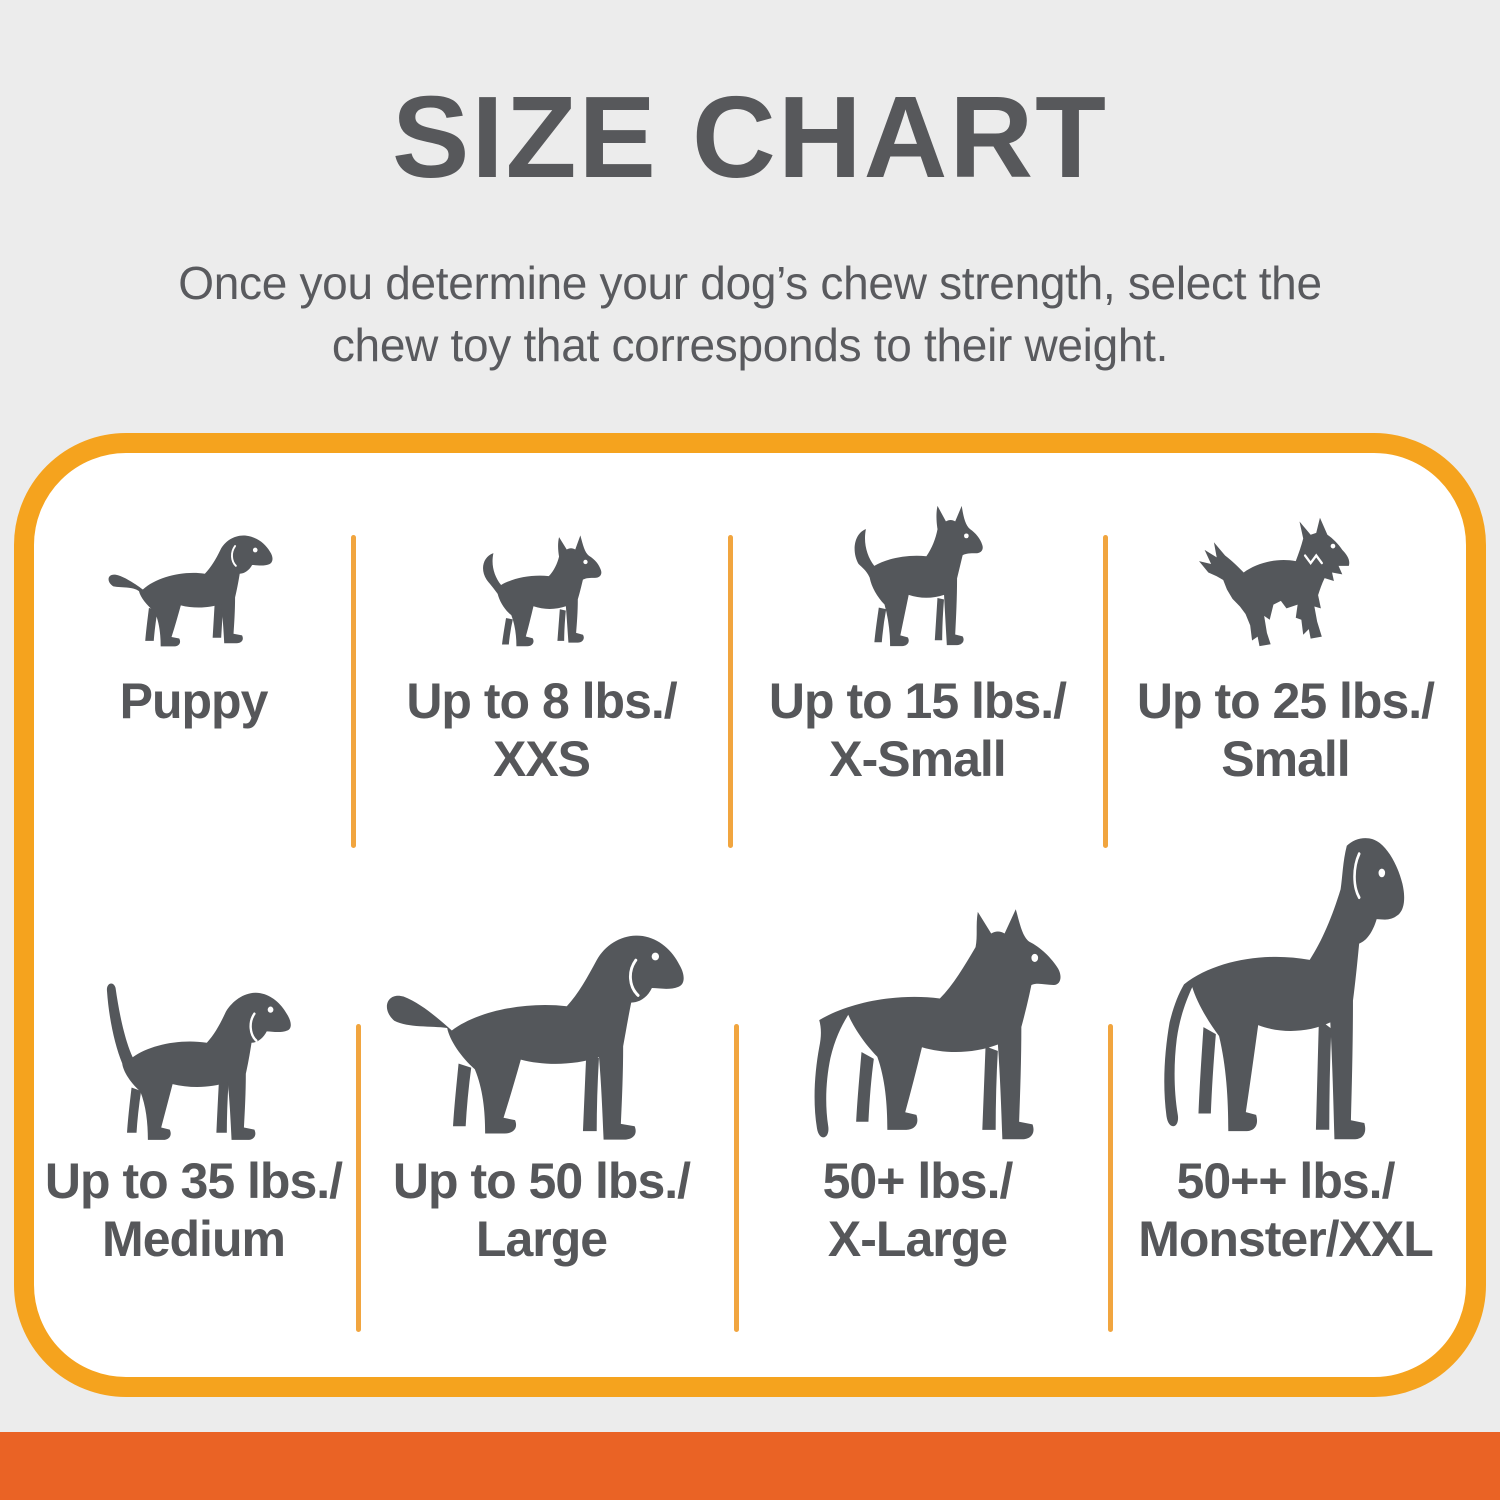  Describe the element at coordinates (535, 1037) in the screenshot. I see `labrador-icon` at that location.